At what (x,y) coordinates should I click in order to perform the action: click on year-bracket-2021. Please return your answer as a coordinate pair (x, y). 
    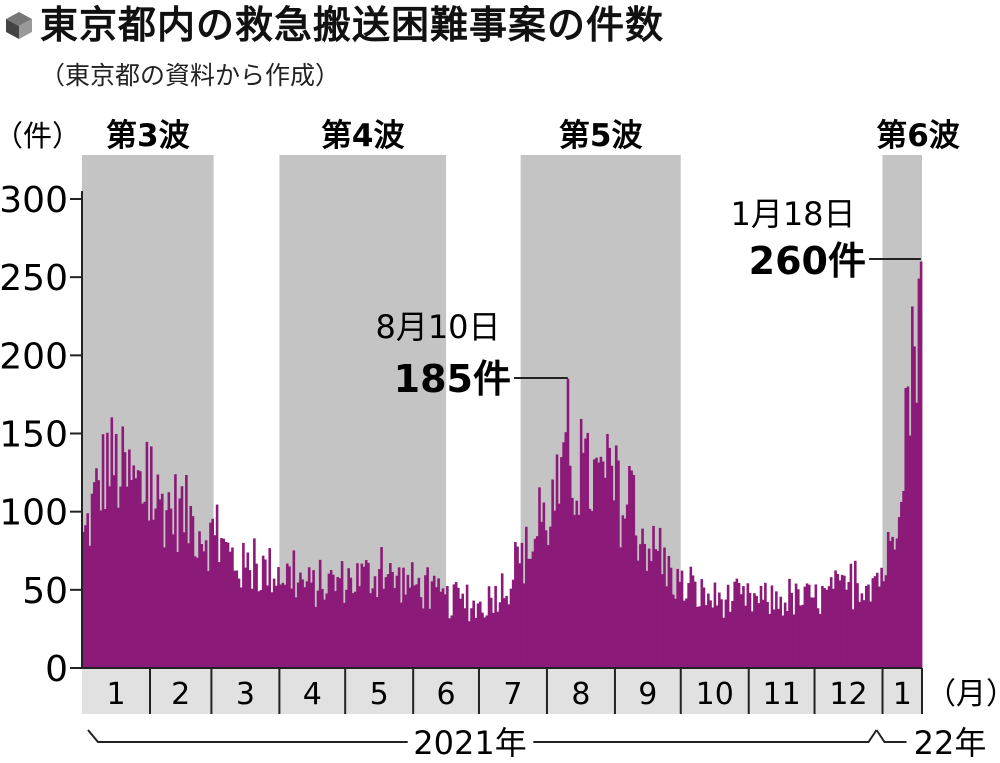
    Looking at the image, I should click on (482, 736).